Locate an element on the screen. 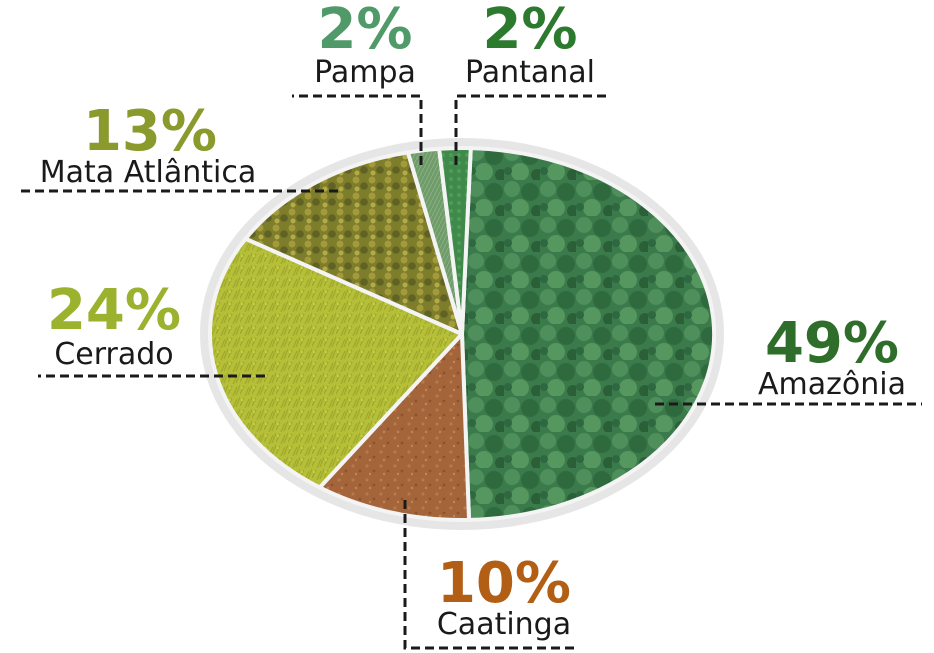  slice-label-cerrado-value: 24% is located at coordinates (114, 310).